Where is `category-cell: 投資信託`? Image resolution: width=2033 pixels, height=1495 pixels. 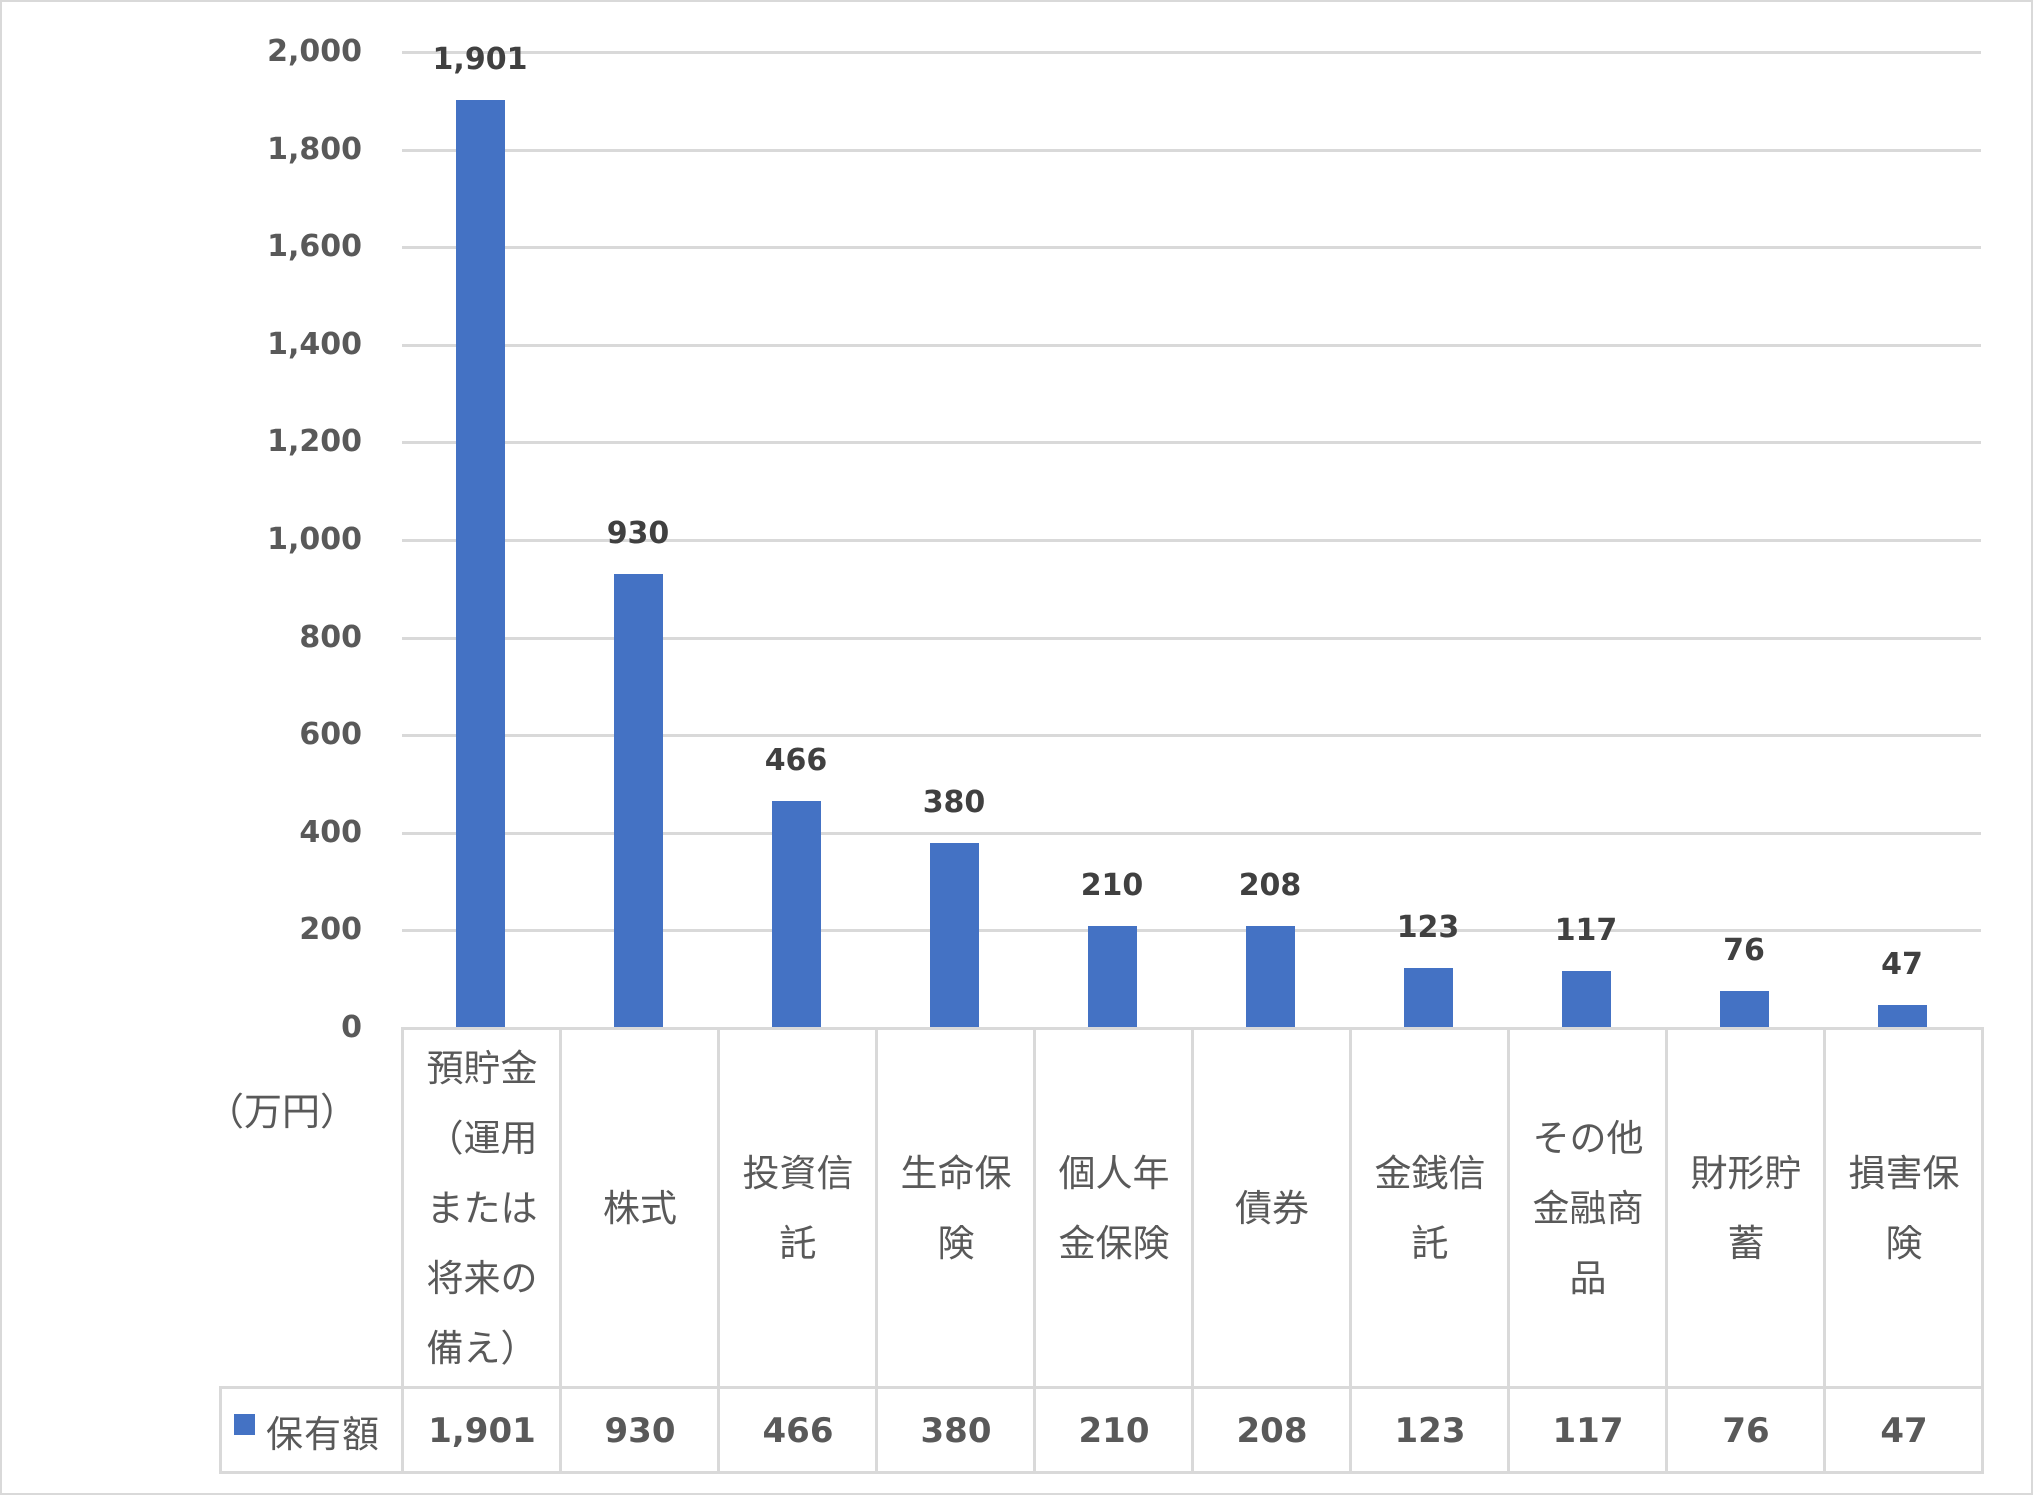 category-cell: 投資信託 is located at coordinates (798, 1208).